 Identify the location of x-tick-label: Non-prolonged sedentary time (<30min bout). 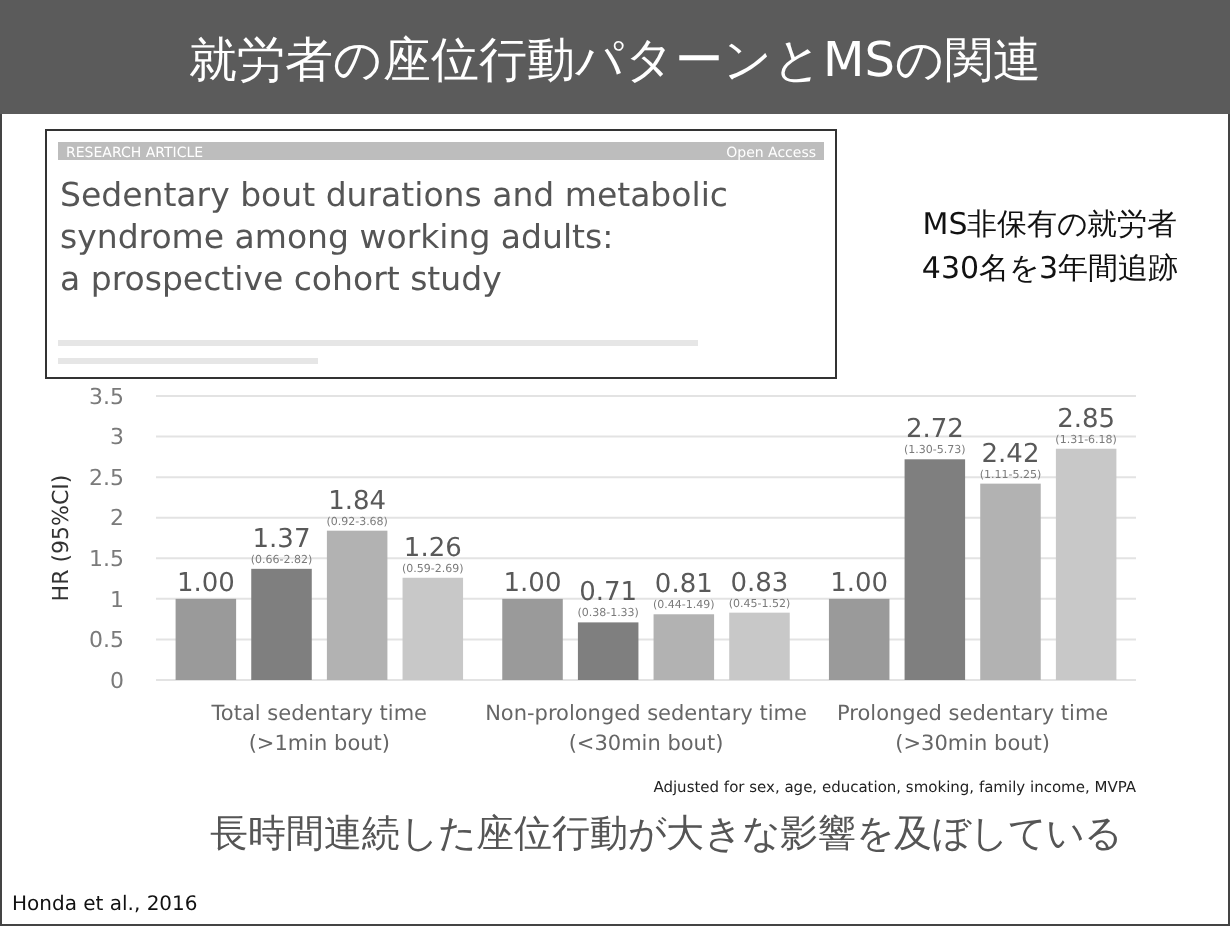
(646, 729).